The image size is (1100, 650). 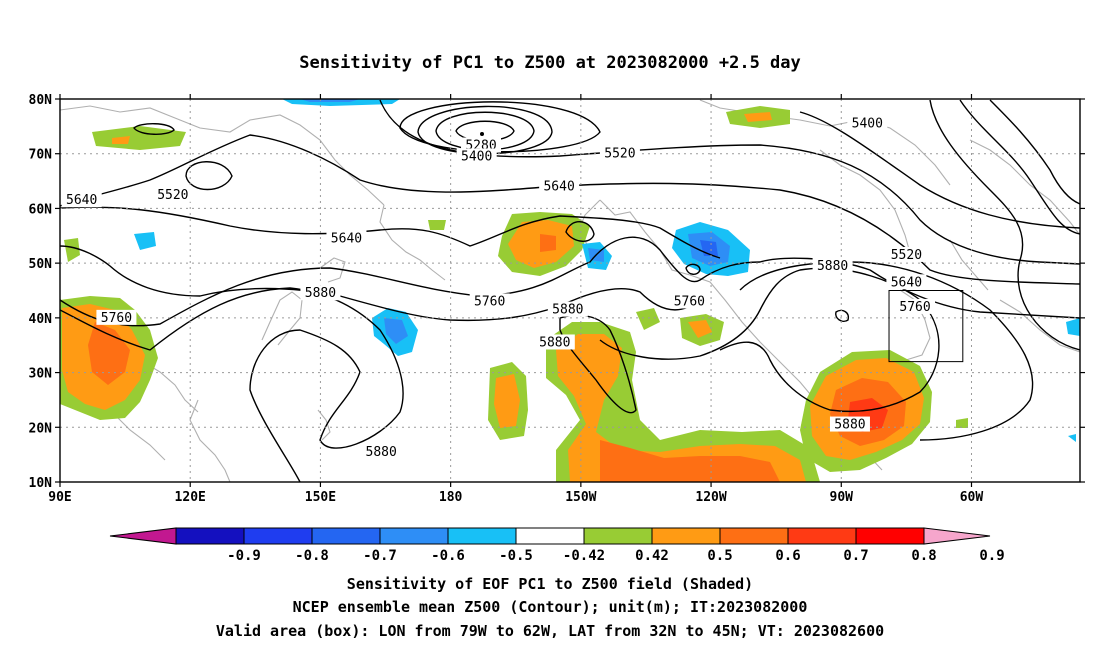 I want to click on colorbar-max-triangle, so click(x=957, y=536).